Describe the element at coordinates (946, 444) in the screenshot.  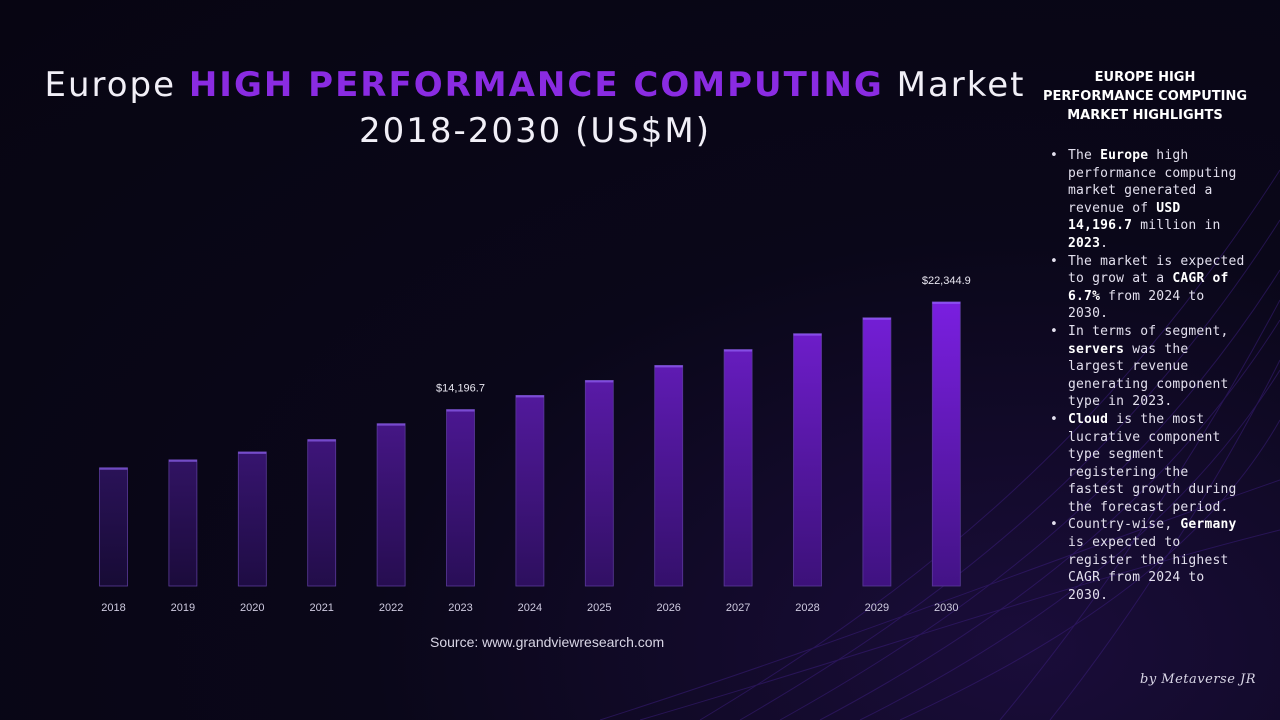
I see `bar-2030` at that location.